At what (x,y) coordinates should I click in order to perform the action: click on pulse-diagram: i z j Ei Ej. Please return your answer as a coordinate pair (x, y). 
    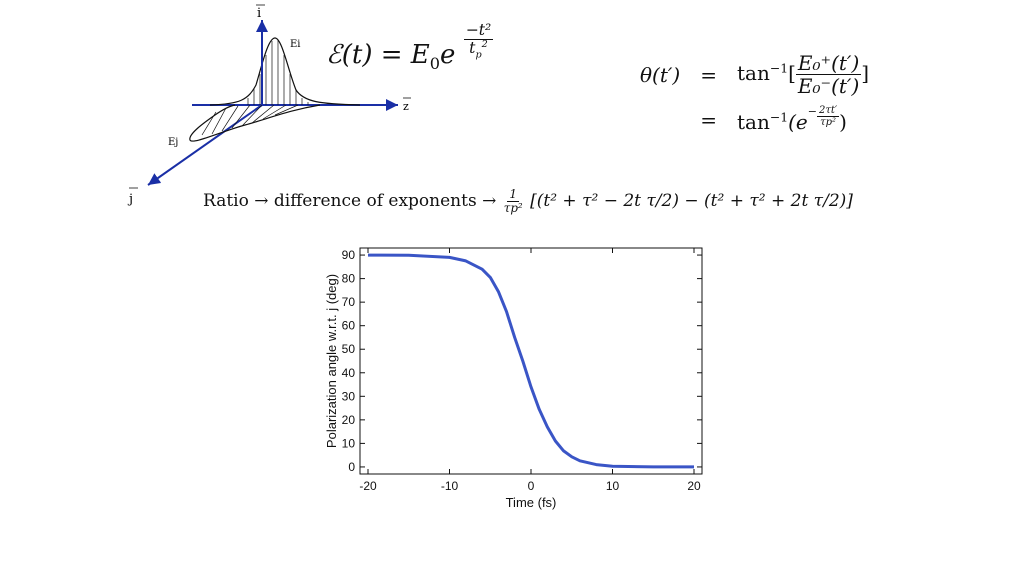
    Looking at the image, I should click on (269, 105).